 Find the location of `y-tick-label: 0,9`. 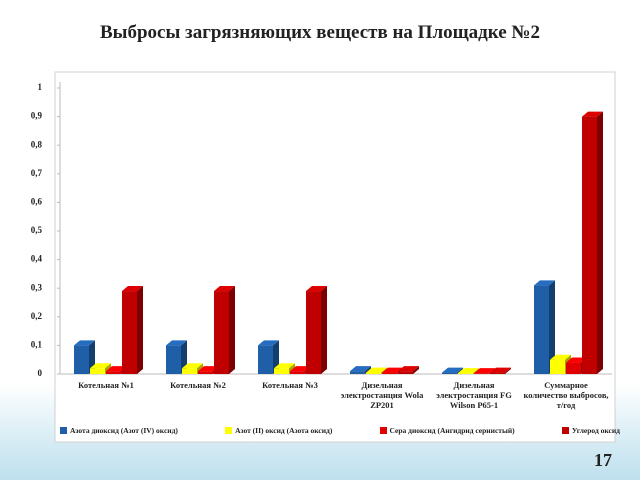

y-tick-label: 0,9 is located at coordinates (37, 116).